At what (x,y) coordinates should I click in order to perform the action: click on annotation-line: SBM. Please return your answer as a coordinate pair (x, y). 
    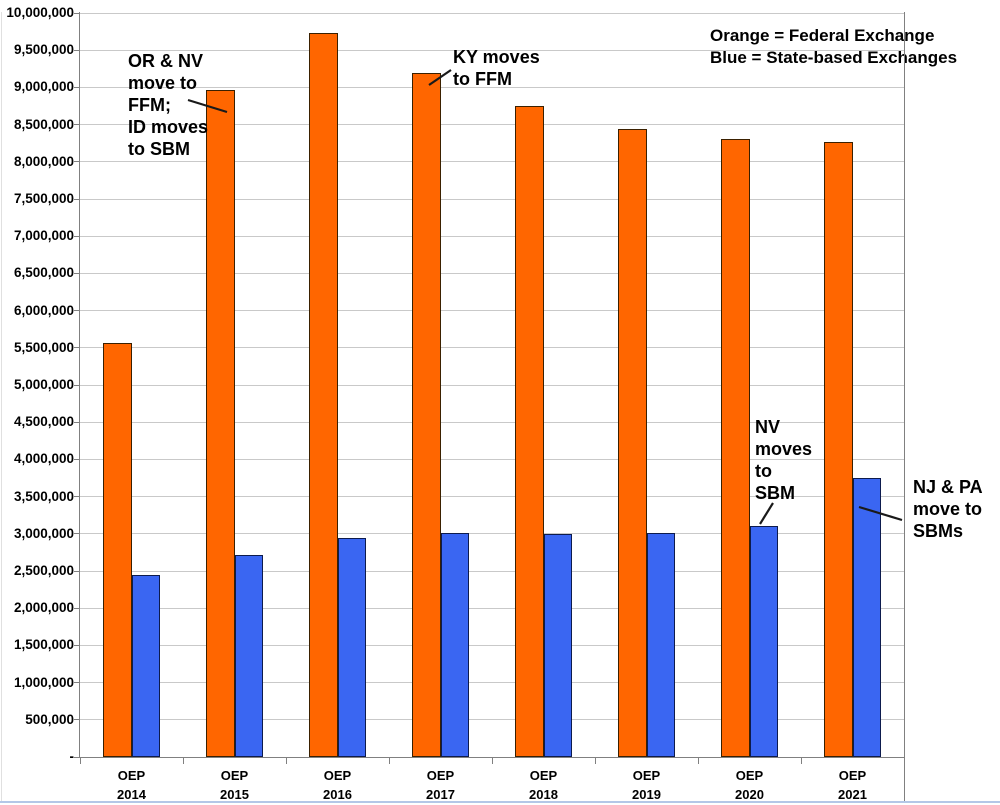
    Looking at the image, I should click on (775, 493).